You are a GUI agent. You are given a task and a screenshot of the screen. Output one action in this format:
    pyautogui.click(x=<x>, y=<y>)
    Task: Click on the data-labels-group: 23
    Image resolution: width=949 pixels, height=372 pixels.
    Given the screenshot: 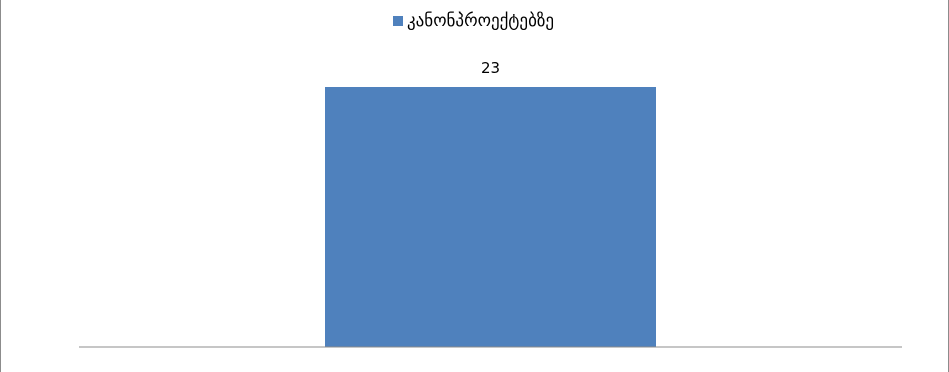 What is the action you would take?
    pyautogui.click(x=490, y=68)
    